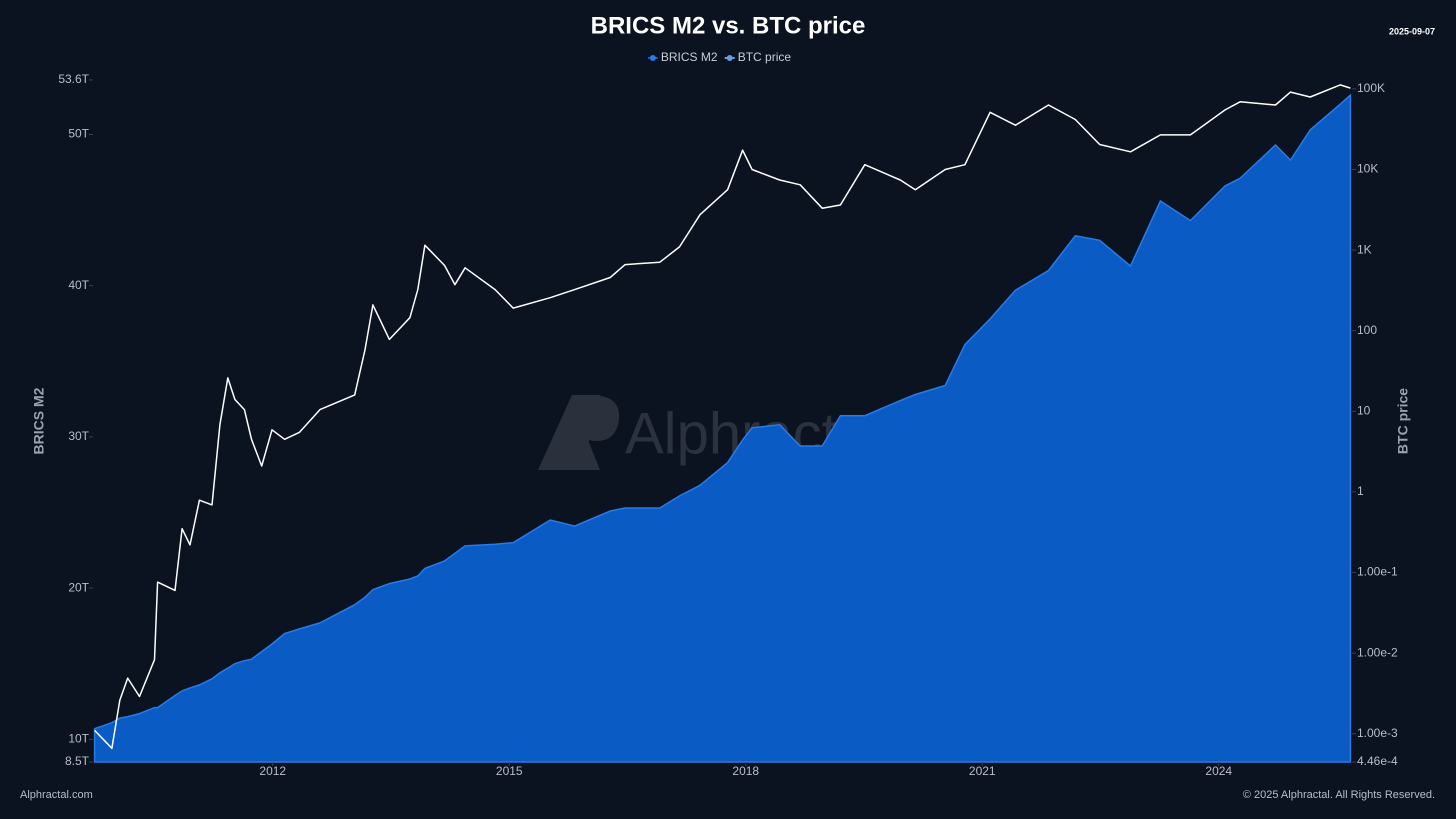 Image resolution: width=1456 pixels, height=819 pixels. I want to click on legend: BRICS M2 BTC price, so click(719, 57).